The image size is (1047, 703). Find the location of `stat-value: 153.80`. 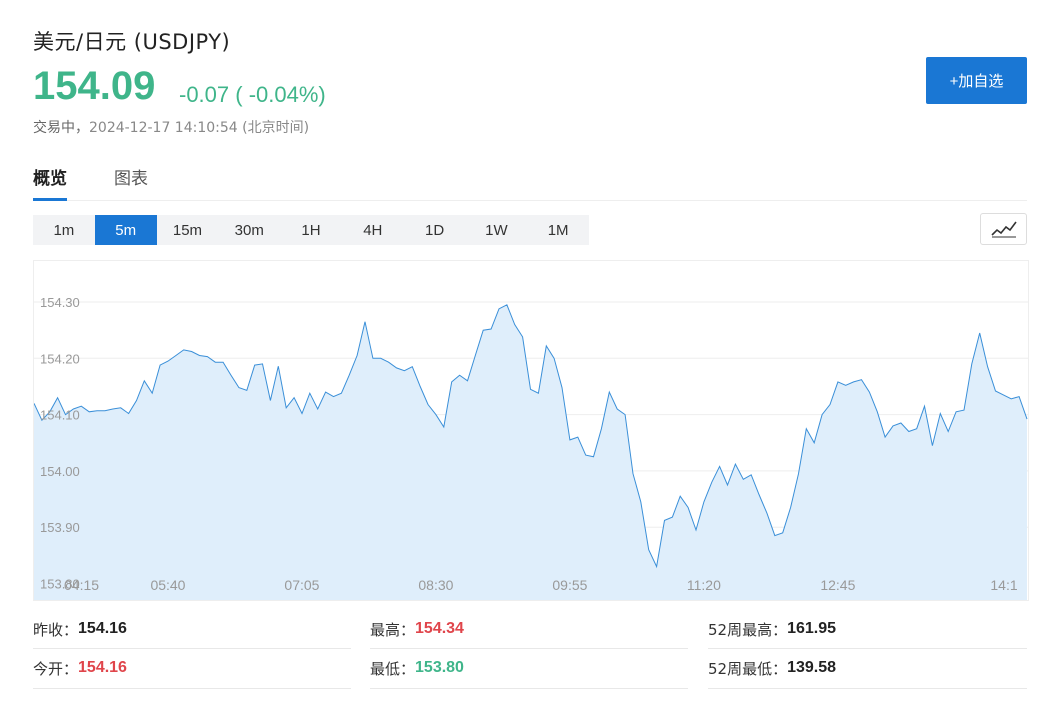

stat-value: 153.80 is located at coordinates (439, 667).